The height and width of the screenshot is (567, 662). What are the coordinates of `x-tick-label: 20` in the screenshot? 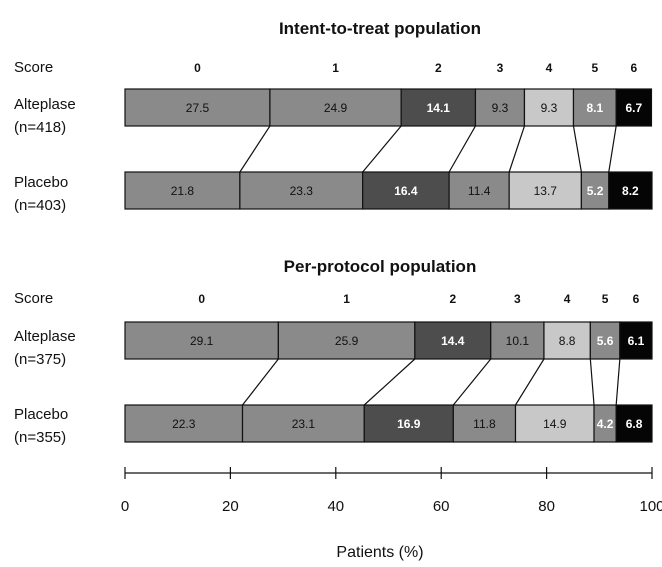 It's located at (230, 506).